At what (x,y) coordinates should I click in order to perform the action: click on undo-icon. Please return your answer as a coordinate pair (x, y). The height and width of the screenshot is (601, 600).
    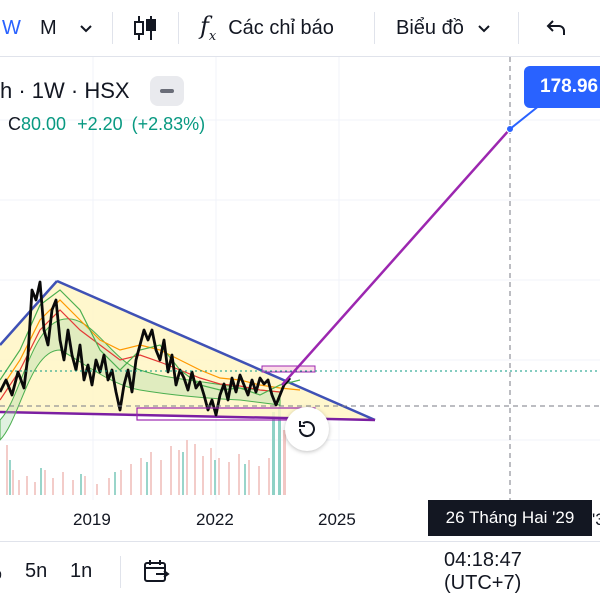
    Looking at the image, I should click on (555, 27).